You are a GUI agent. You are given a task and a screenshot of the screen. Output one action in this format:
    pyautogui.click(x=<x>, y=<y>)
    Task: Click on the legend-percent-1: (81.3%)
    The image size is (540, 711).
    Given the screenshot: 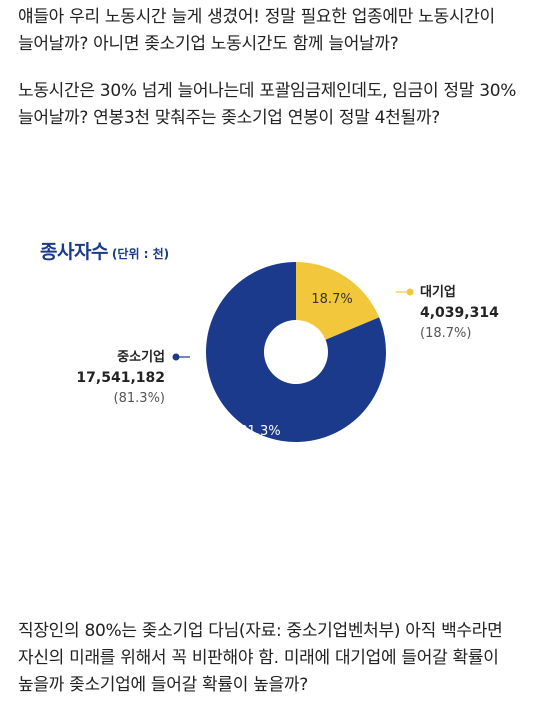 What is the action you would take?
    pyautogui.click(x=139, y=398)
    